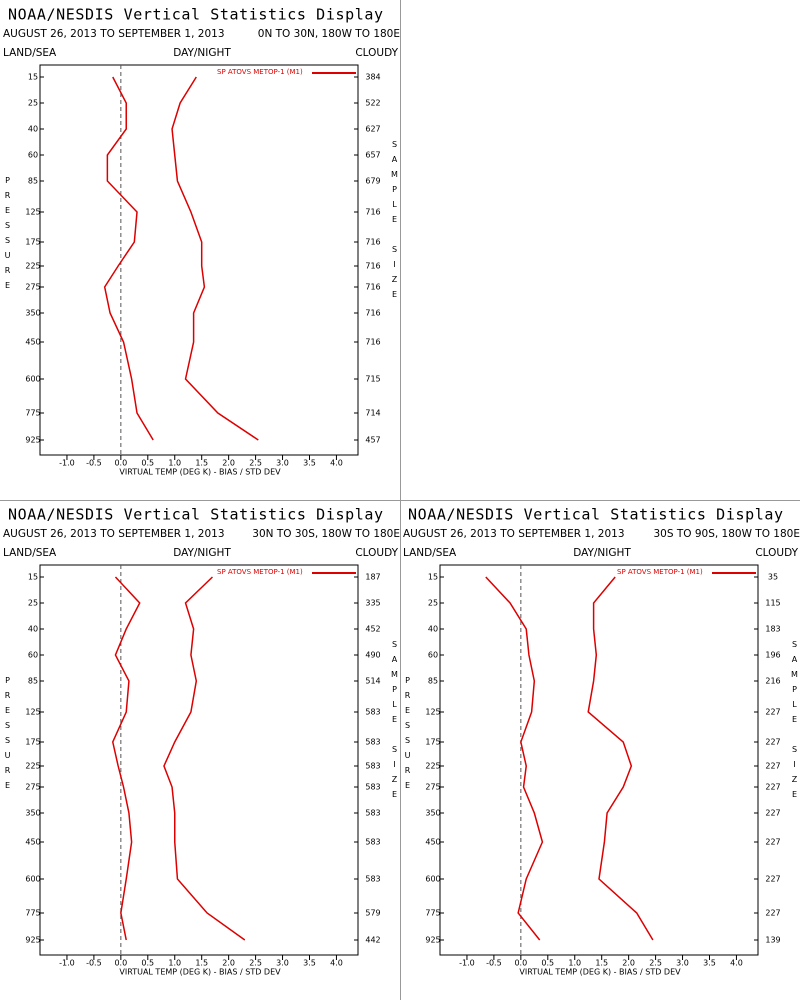 The image size is (800, 1000). I want to click on sample-size-label: 579, so click(372, 913).